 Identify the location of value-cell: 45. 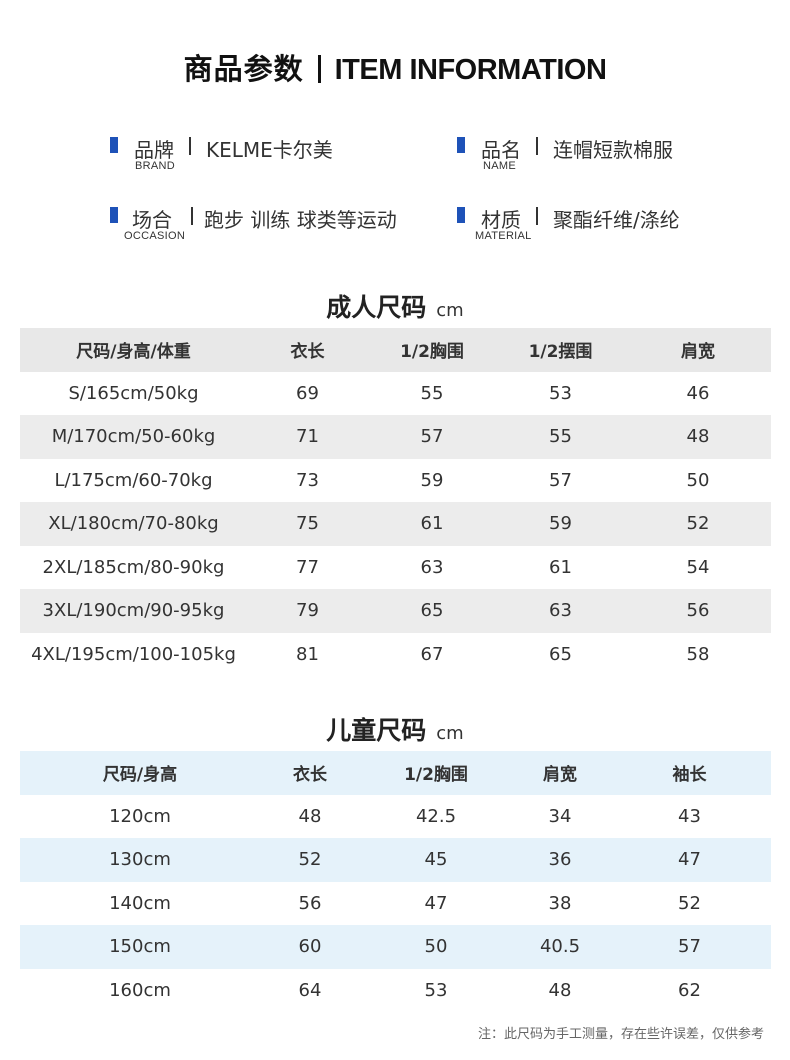
(436, 860).